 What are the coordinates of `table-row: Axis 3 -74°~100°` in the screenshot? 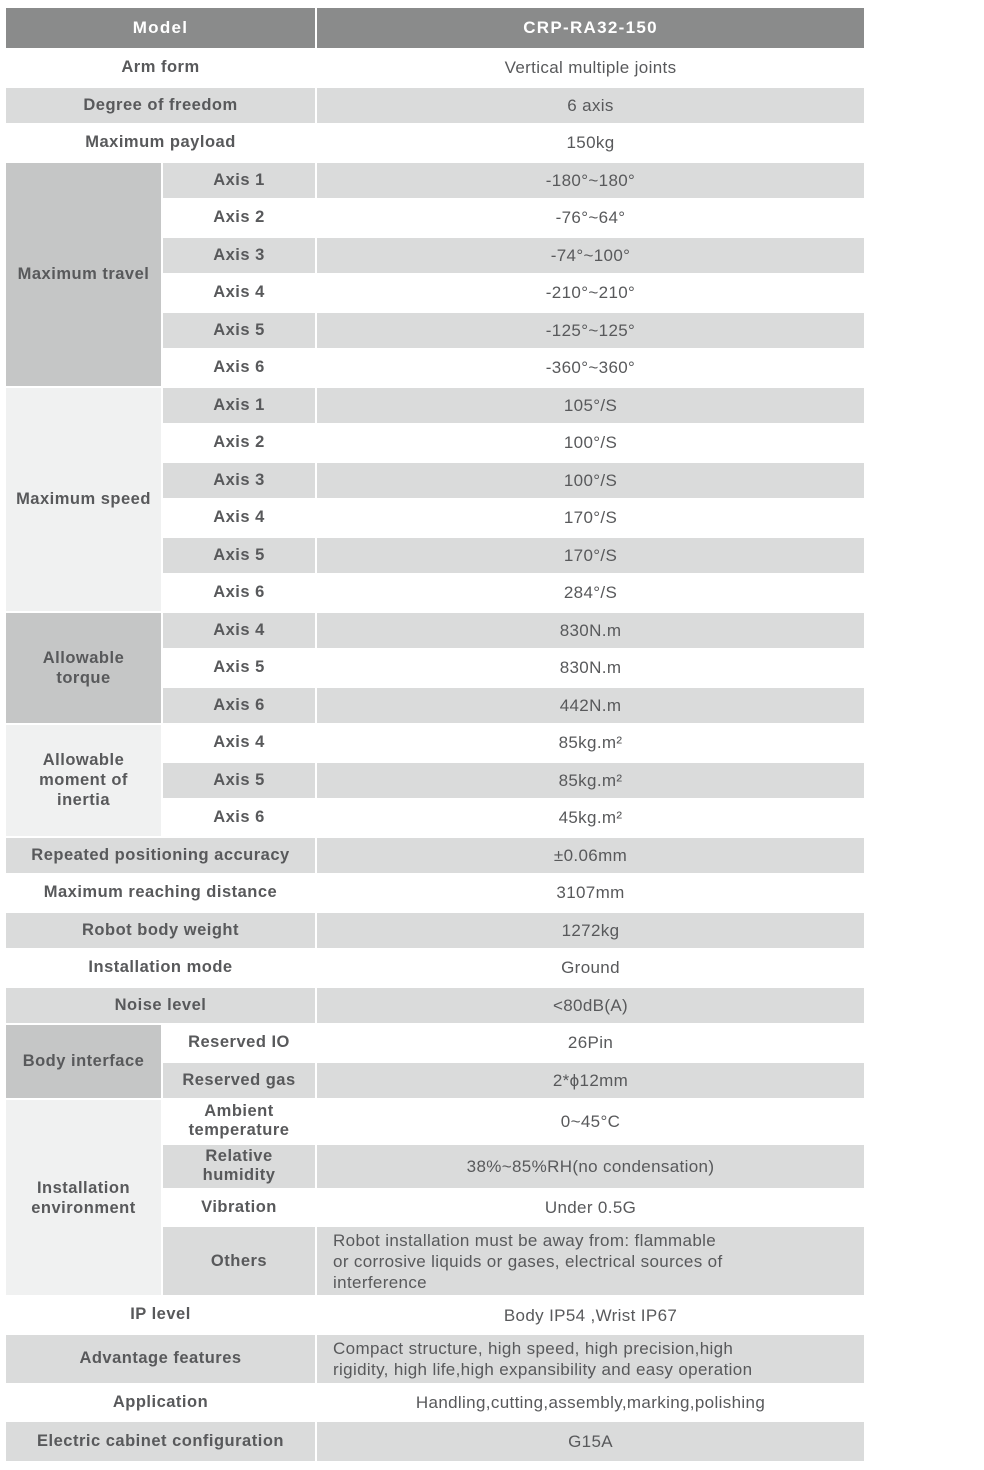 It's located at (435, 255).